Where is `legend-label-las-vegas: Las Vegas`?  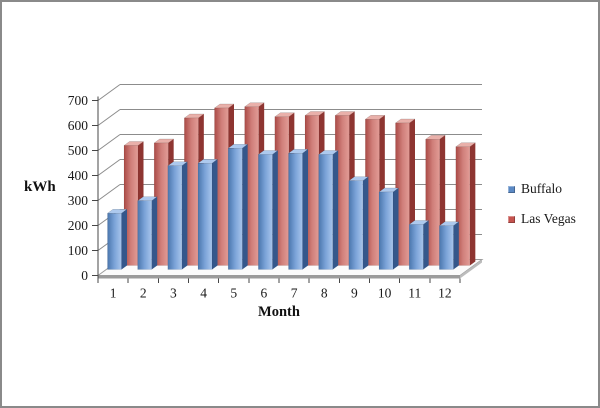 legend-label-las-vegas: Las Vegas is located at coordinates (548, 218).